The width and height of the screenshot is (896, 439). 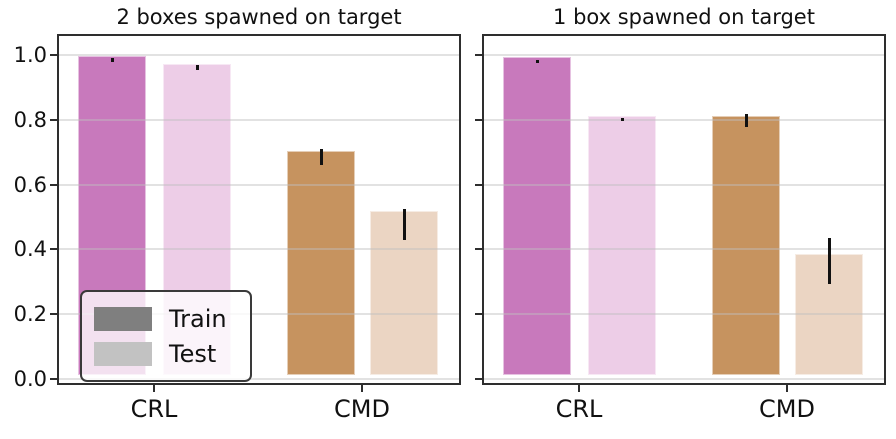 What do you see at coordinates (259, 17) in the screenshot?
I see `subplot-title: 2 boxes spawned on target` at bounding box center [259, 17].